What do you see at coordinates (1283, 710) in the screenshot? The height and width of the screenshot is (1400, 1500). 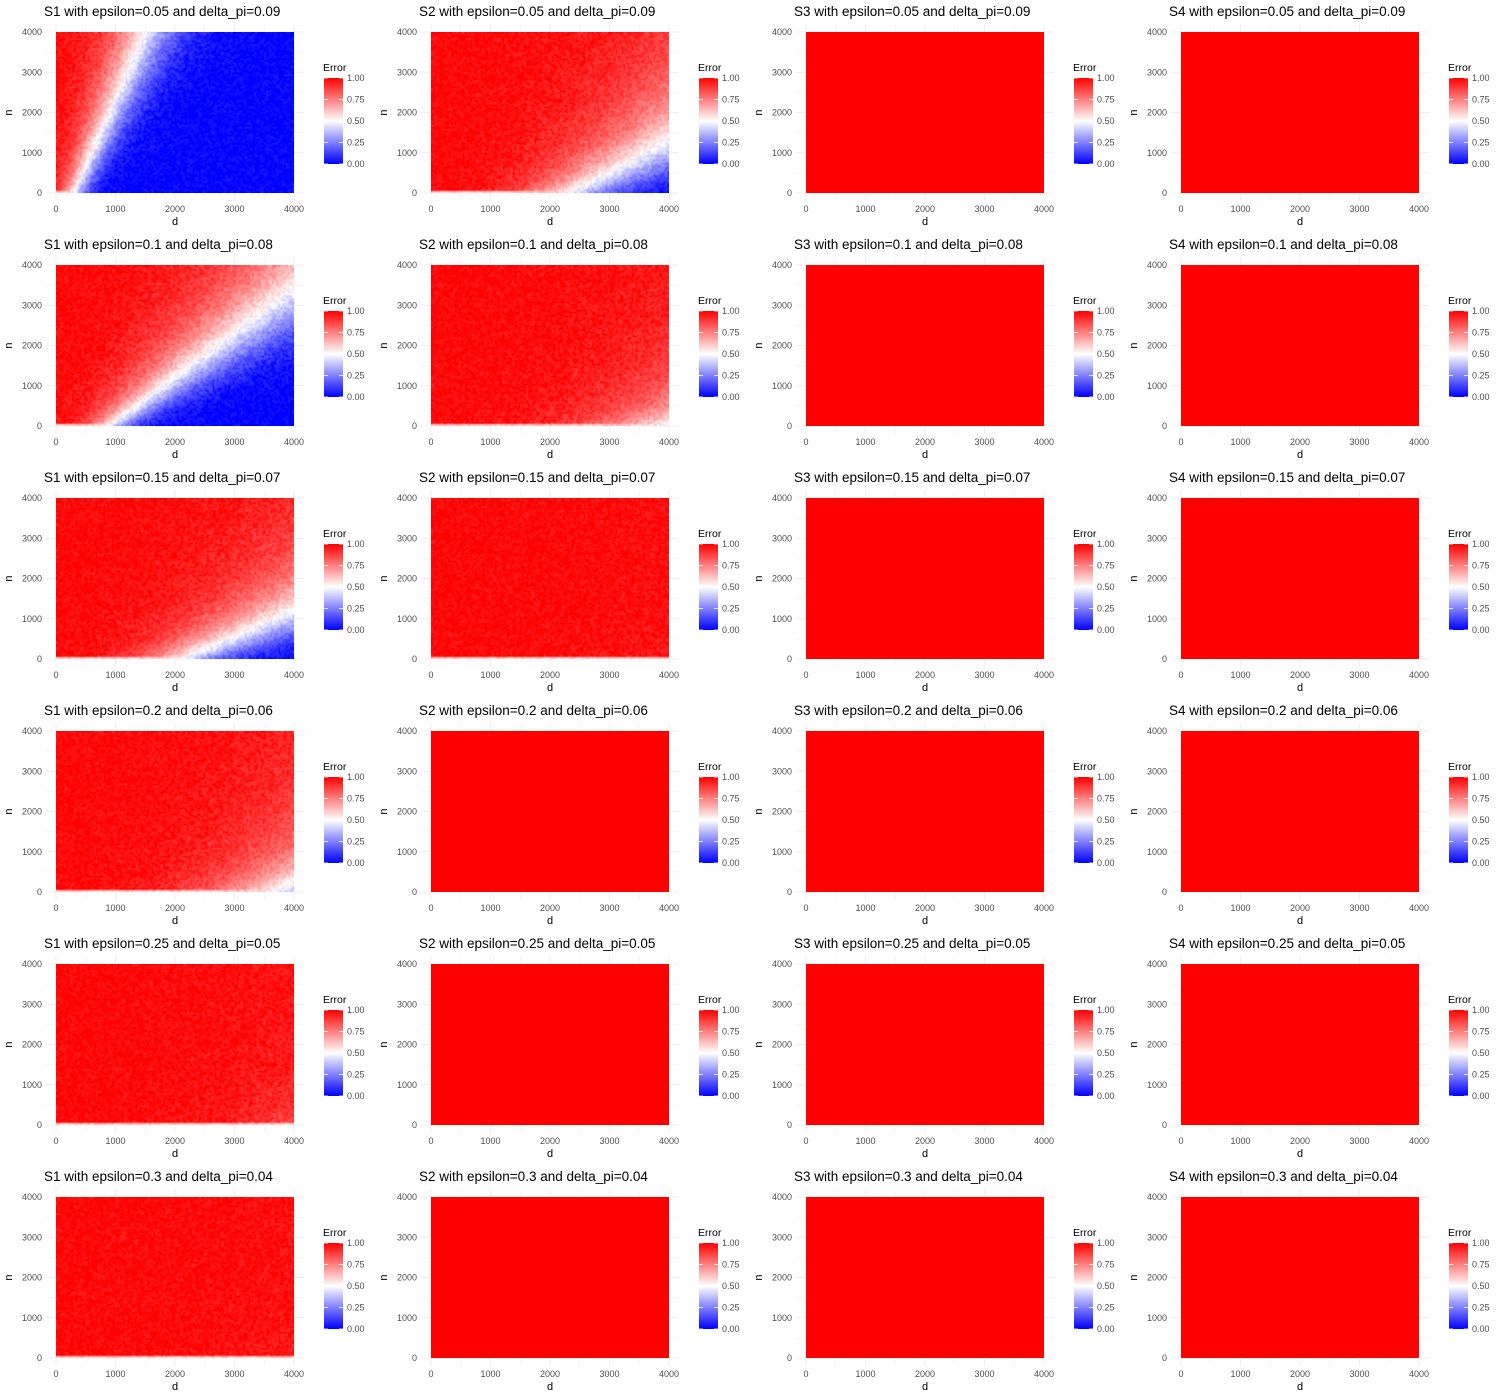 I see `panel-title: S4 with epsilon=0.2 and delta_pi=0.06` at bounding box center [1283, 710].